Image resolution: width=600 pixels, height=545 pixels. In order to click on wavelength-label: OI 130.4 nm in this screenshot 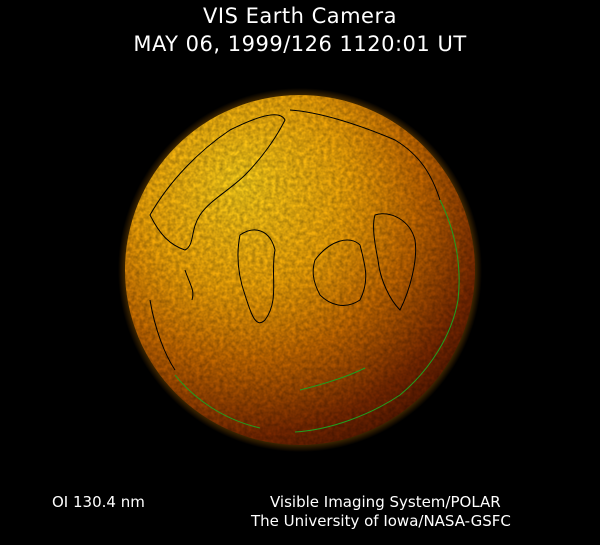, I will do `click(98, 502)`.